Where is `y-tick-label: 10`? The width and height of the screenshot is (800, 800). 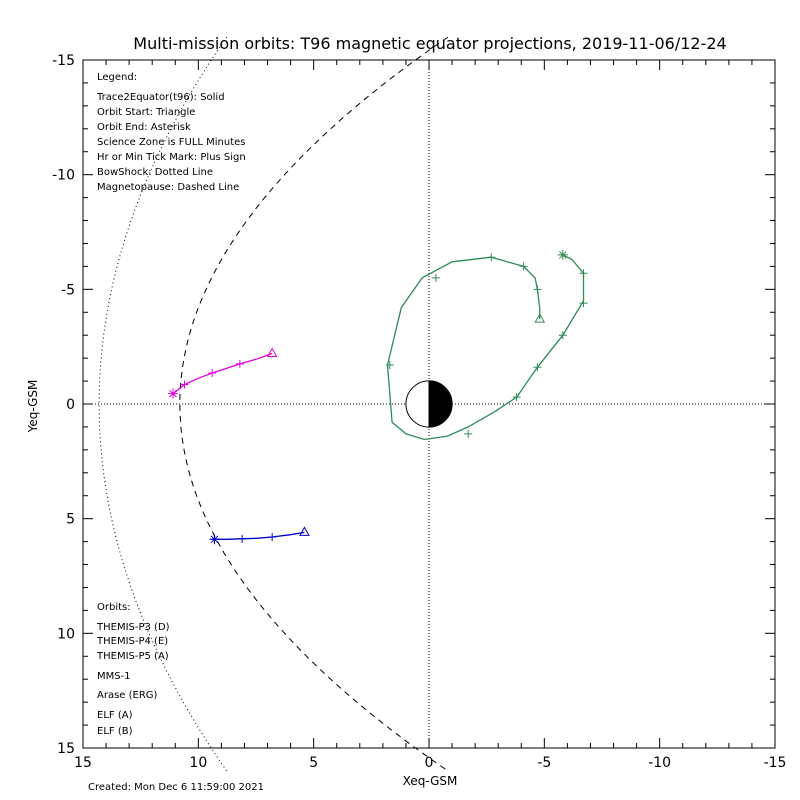 y-tick-label: 10 is located at coordinates (66, 634).